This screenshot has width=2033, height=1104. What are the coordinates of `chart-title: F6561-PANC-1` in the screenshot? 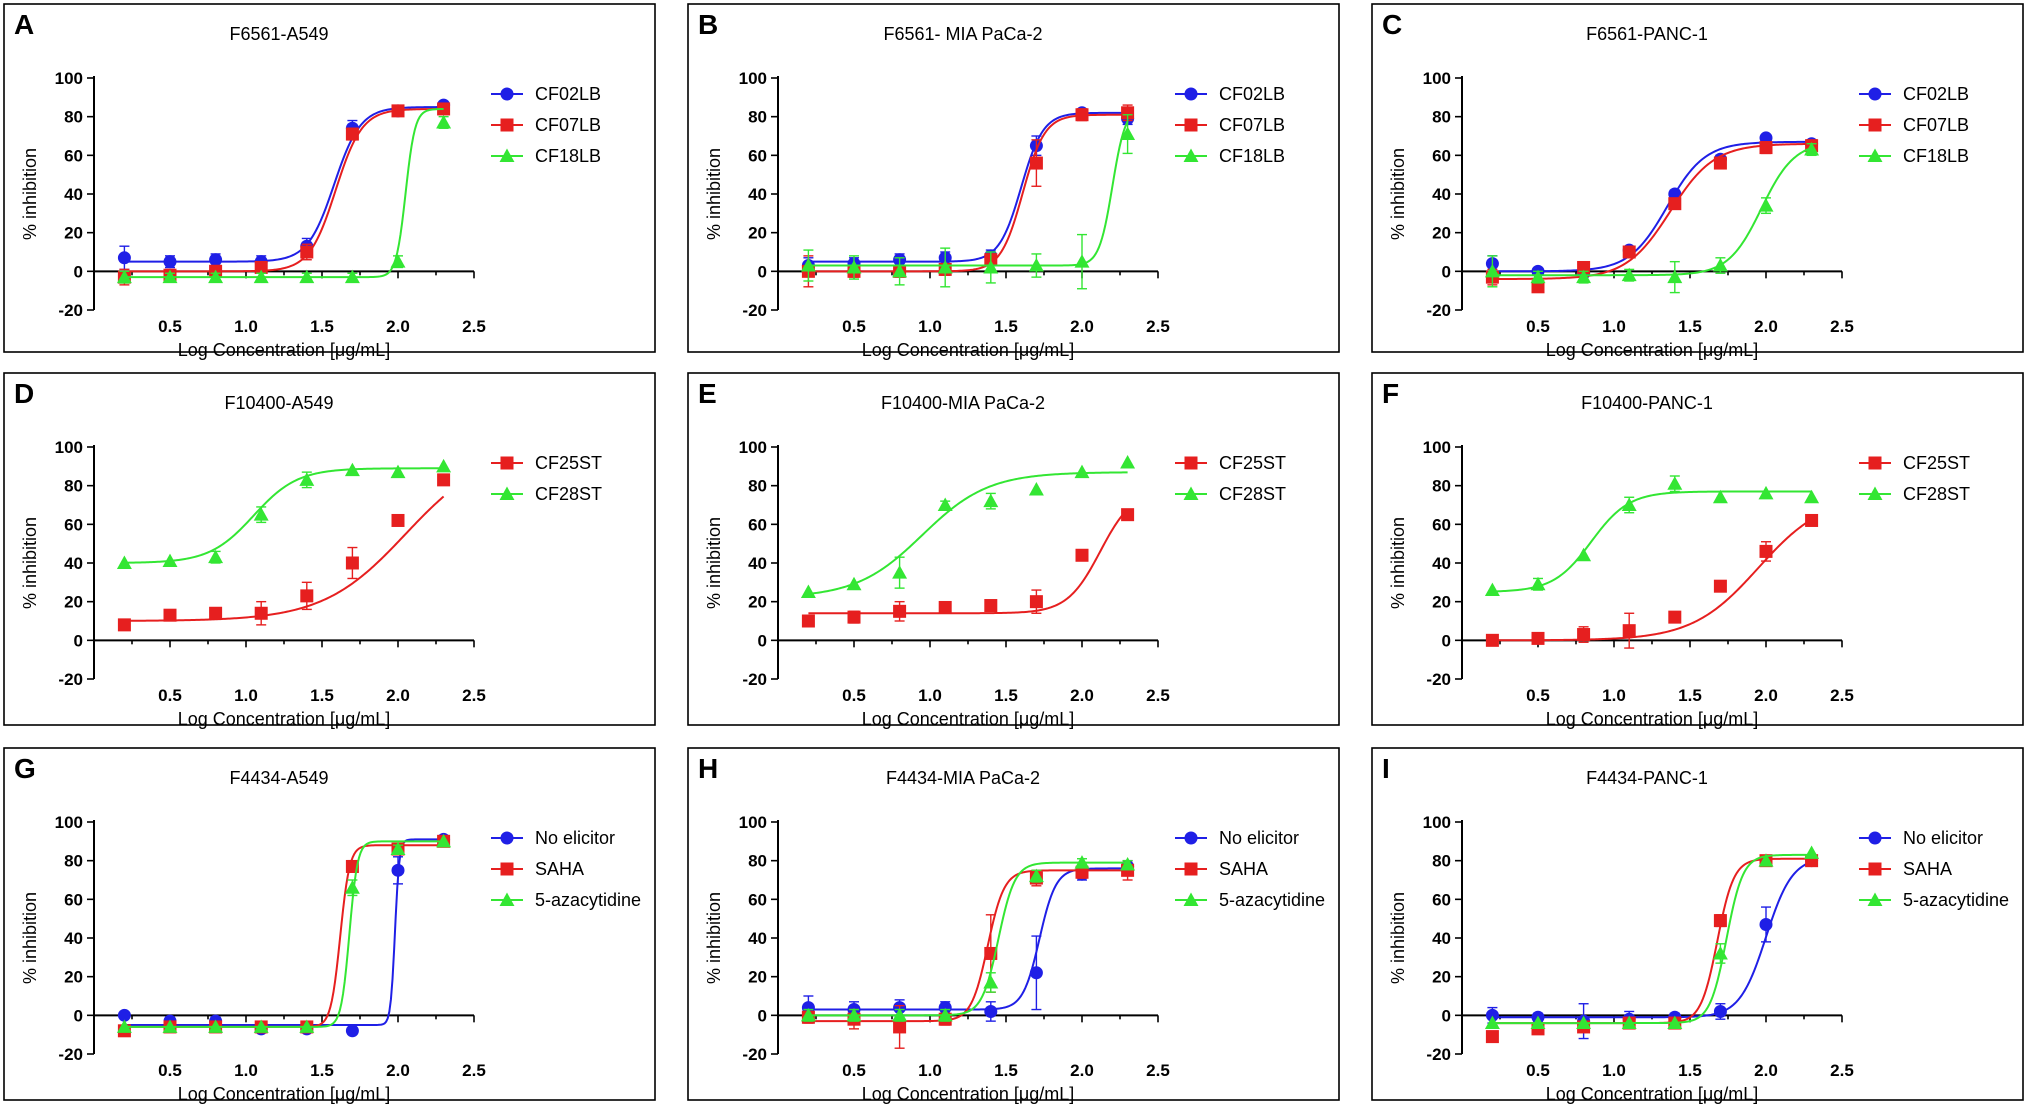 It's located at (1647, 34).